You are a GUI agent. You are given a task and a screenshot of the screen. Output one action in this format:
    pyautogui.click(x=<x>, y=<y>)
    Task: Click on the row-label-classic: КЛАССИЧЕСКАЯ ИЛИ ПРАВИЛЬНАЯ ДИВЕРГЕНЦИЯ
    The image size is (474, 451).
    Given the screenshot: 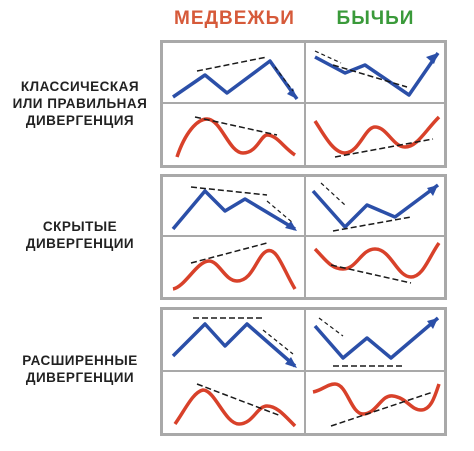 What is the action you would take?
    pyautogui.click(x=80, y=103)
    